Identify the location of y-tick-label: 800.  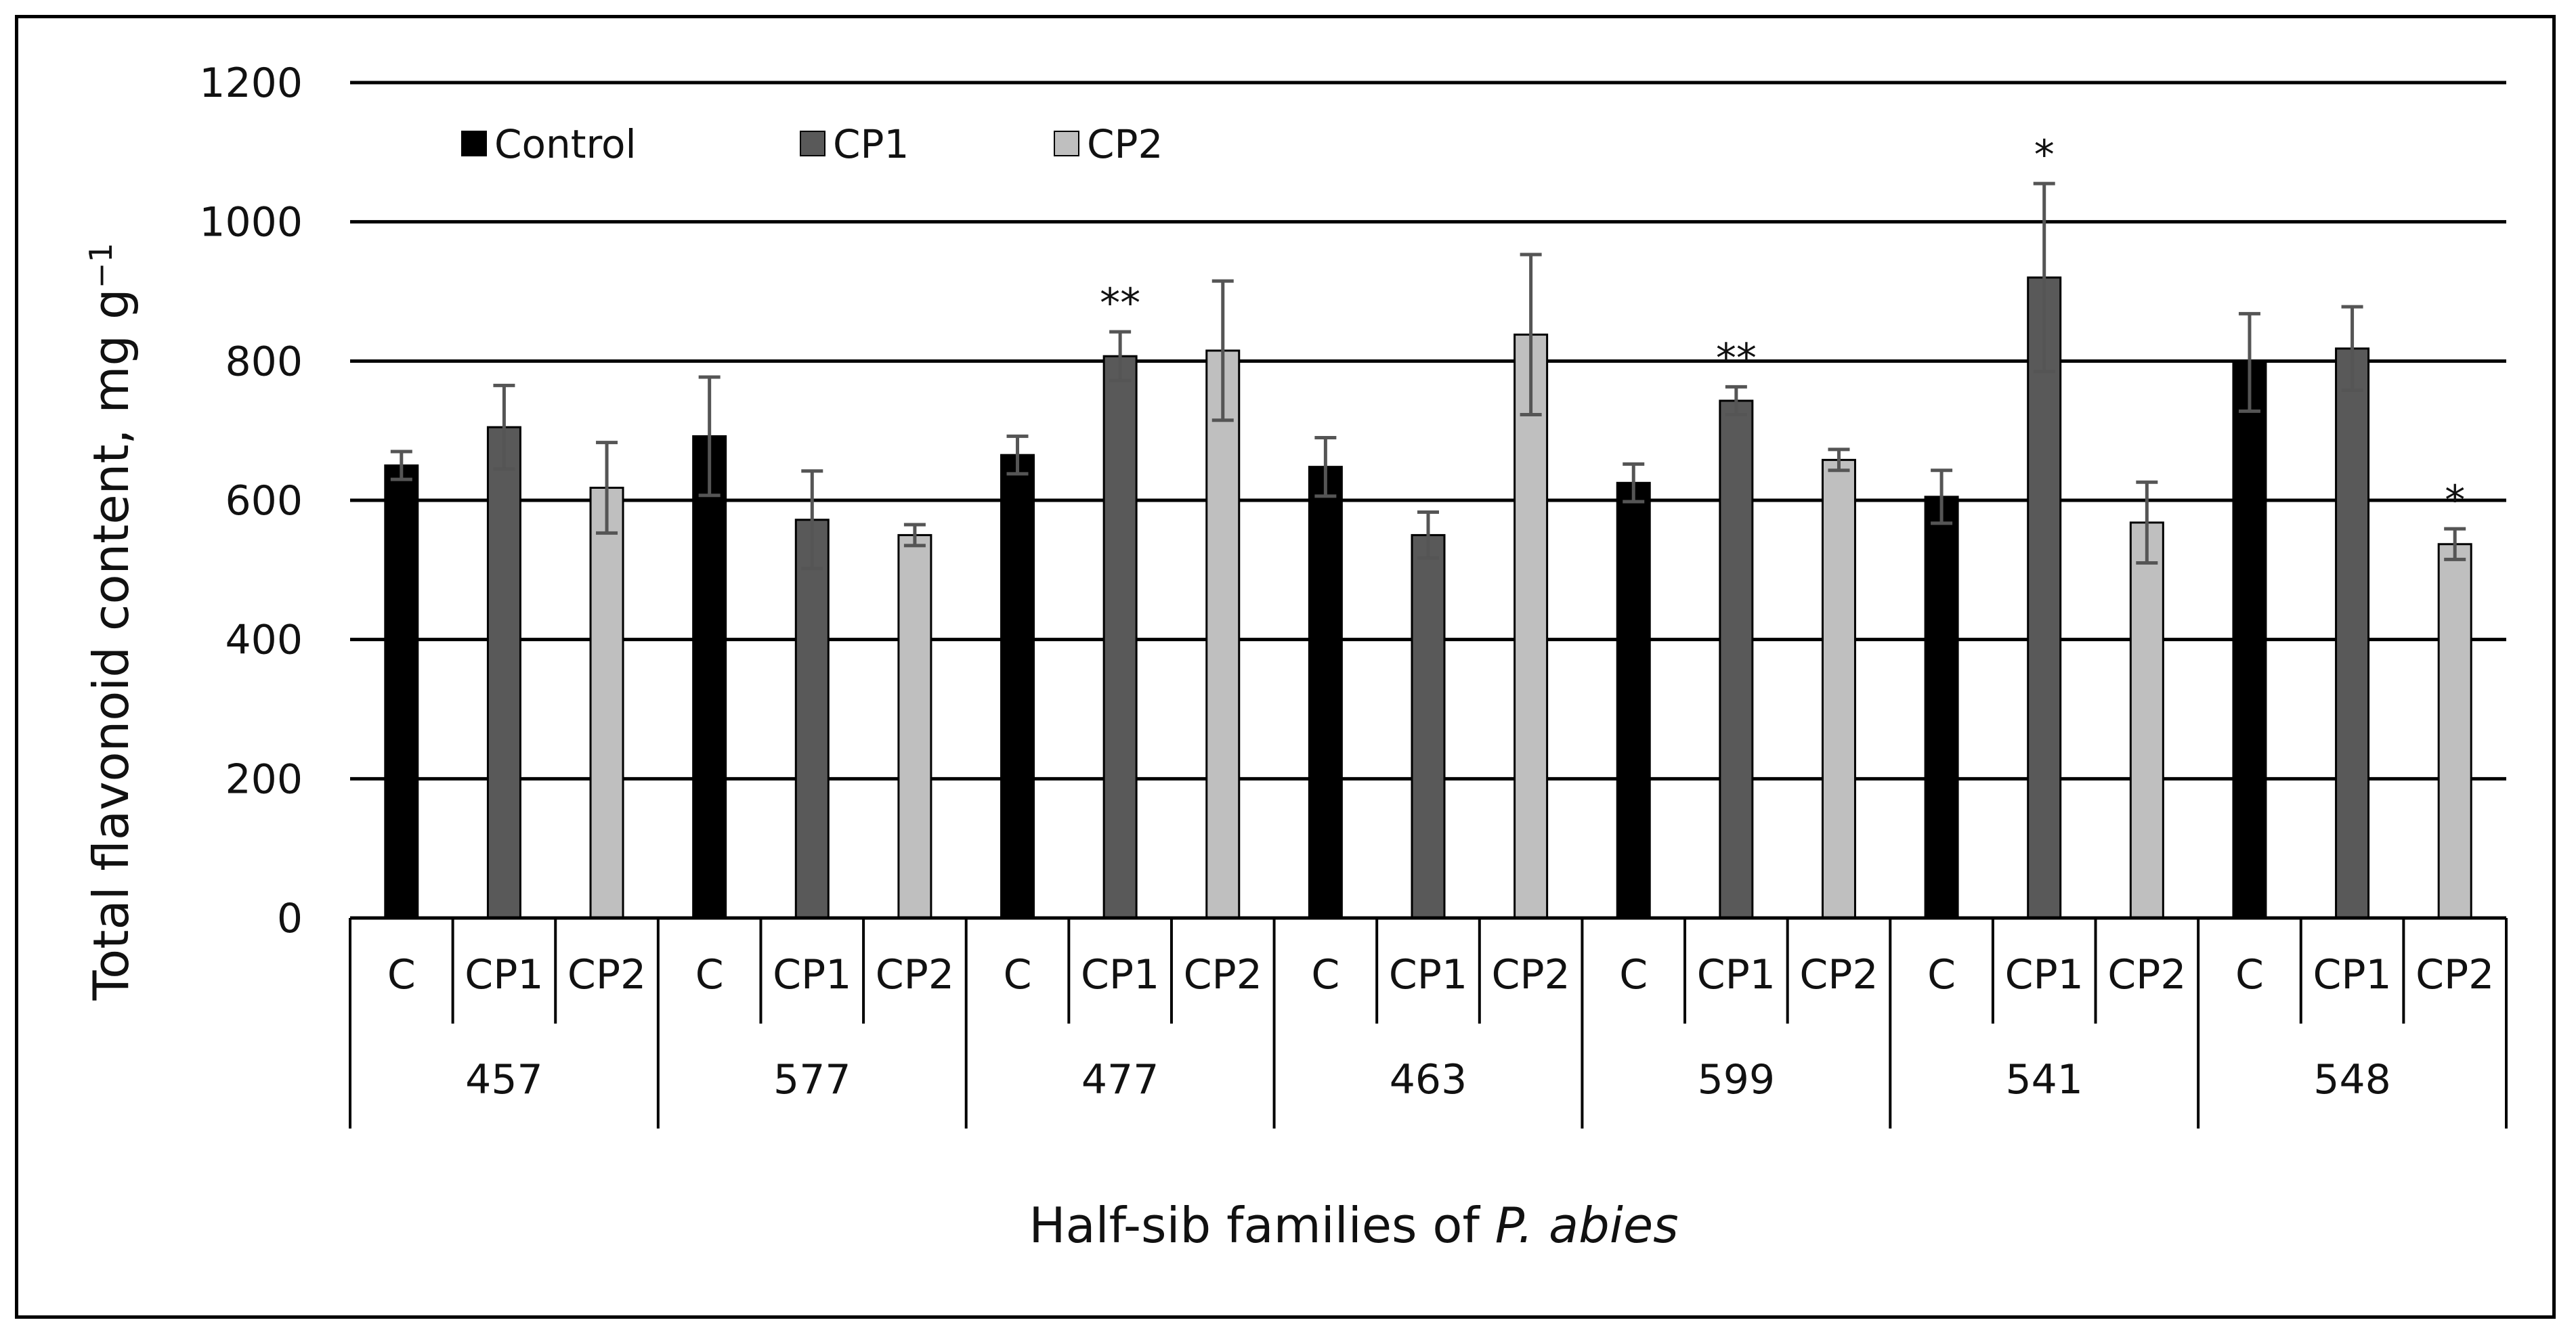
(264, 361).